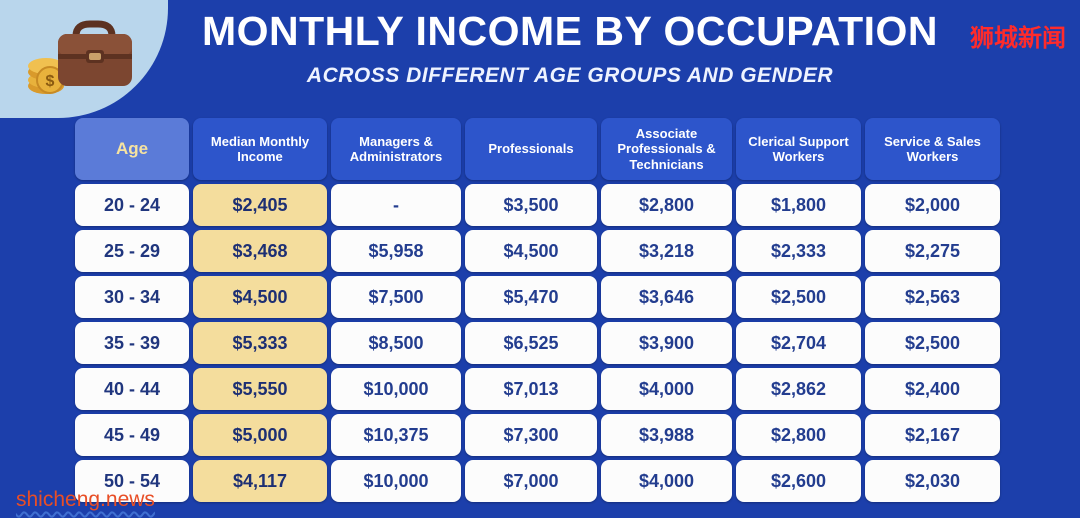 Image resolution: width=1080 pixels, height=518 pixels. Describe the element at coordinates (570, 75) in the screenshot. I see `page-subtitle: ACROSS DIFFERENT AGE GROUPS AND GENDER` at that location.